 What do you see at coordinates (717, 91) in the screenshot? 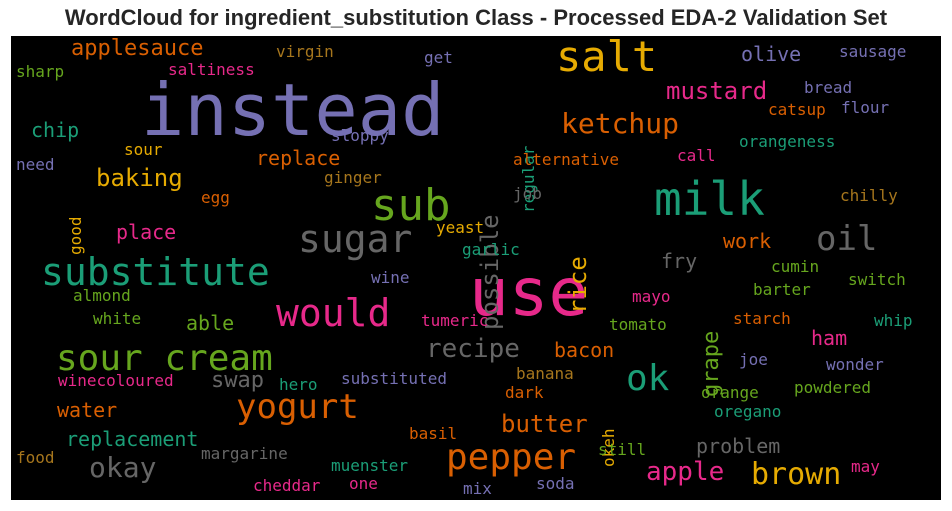
I see `word-mustard: mustard` at bounding box center [717, 91].